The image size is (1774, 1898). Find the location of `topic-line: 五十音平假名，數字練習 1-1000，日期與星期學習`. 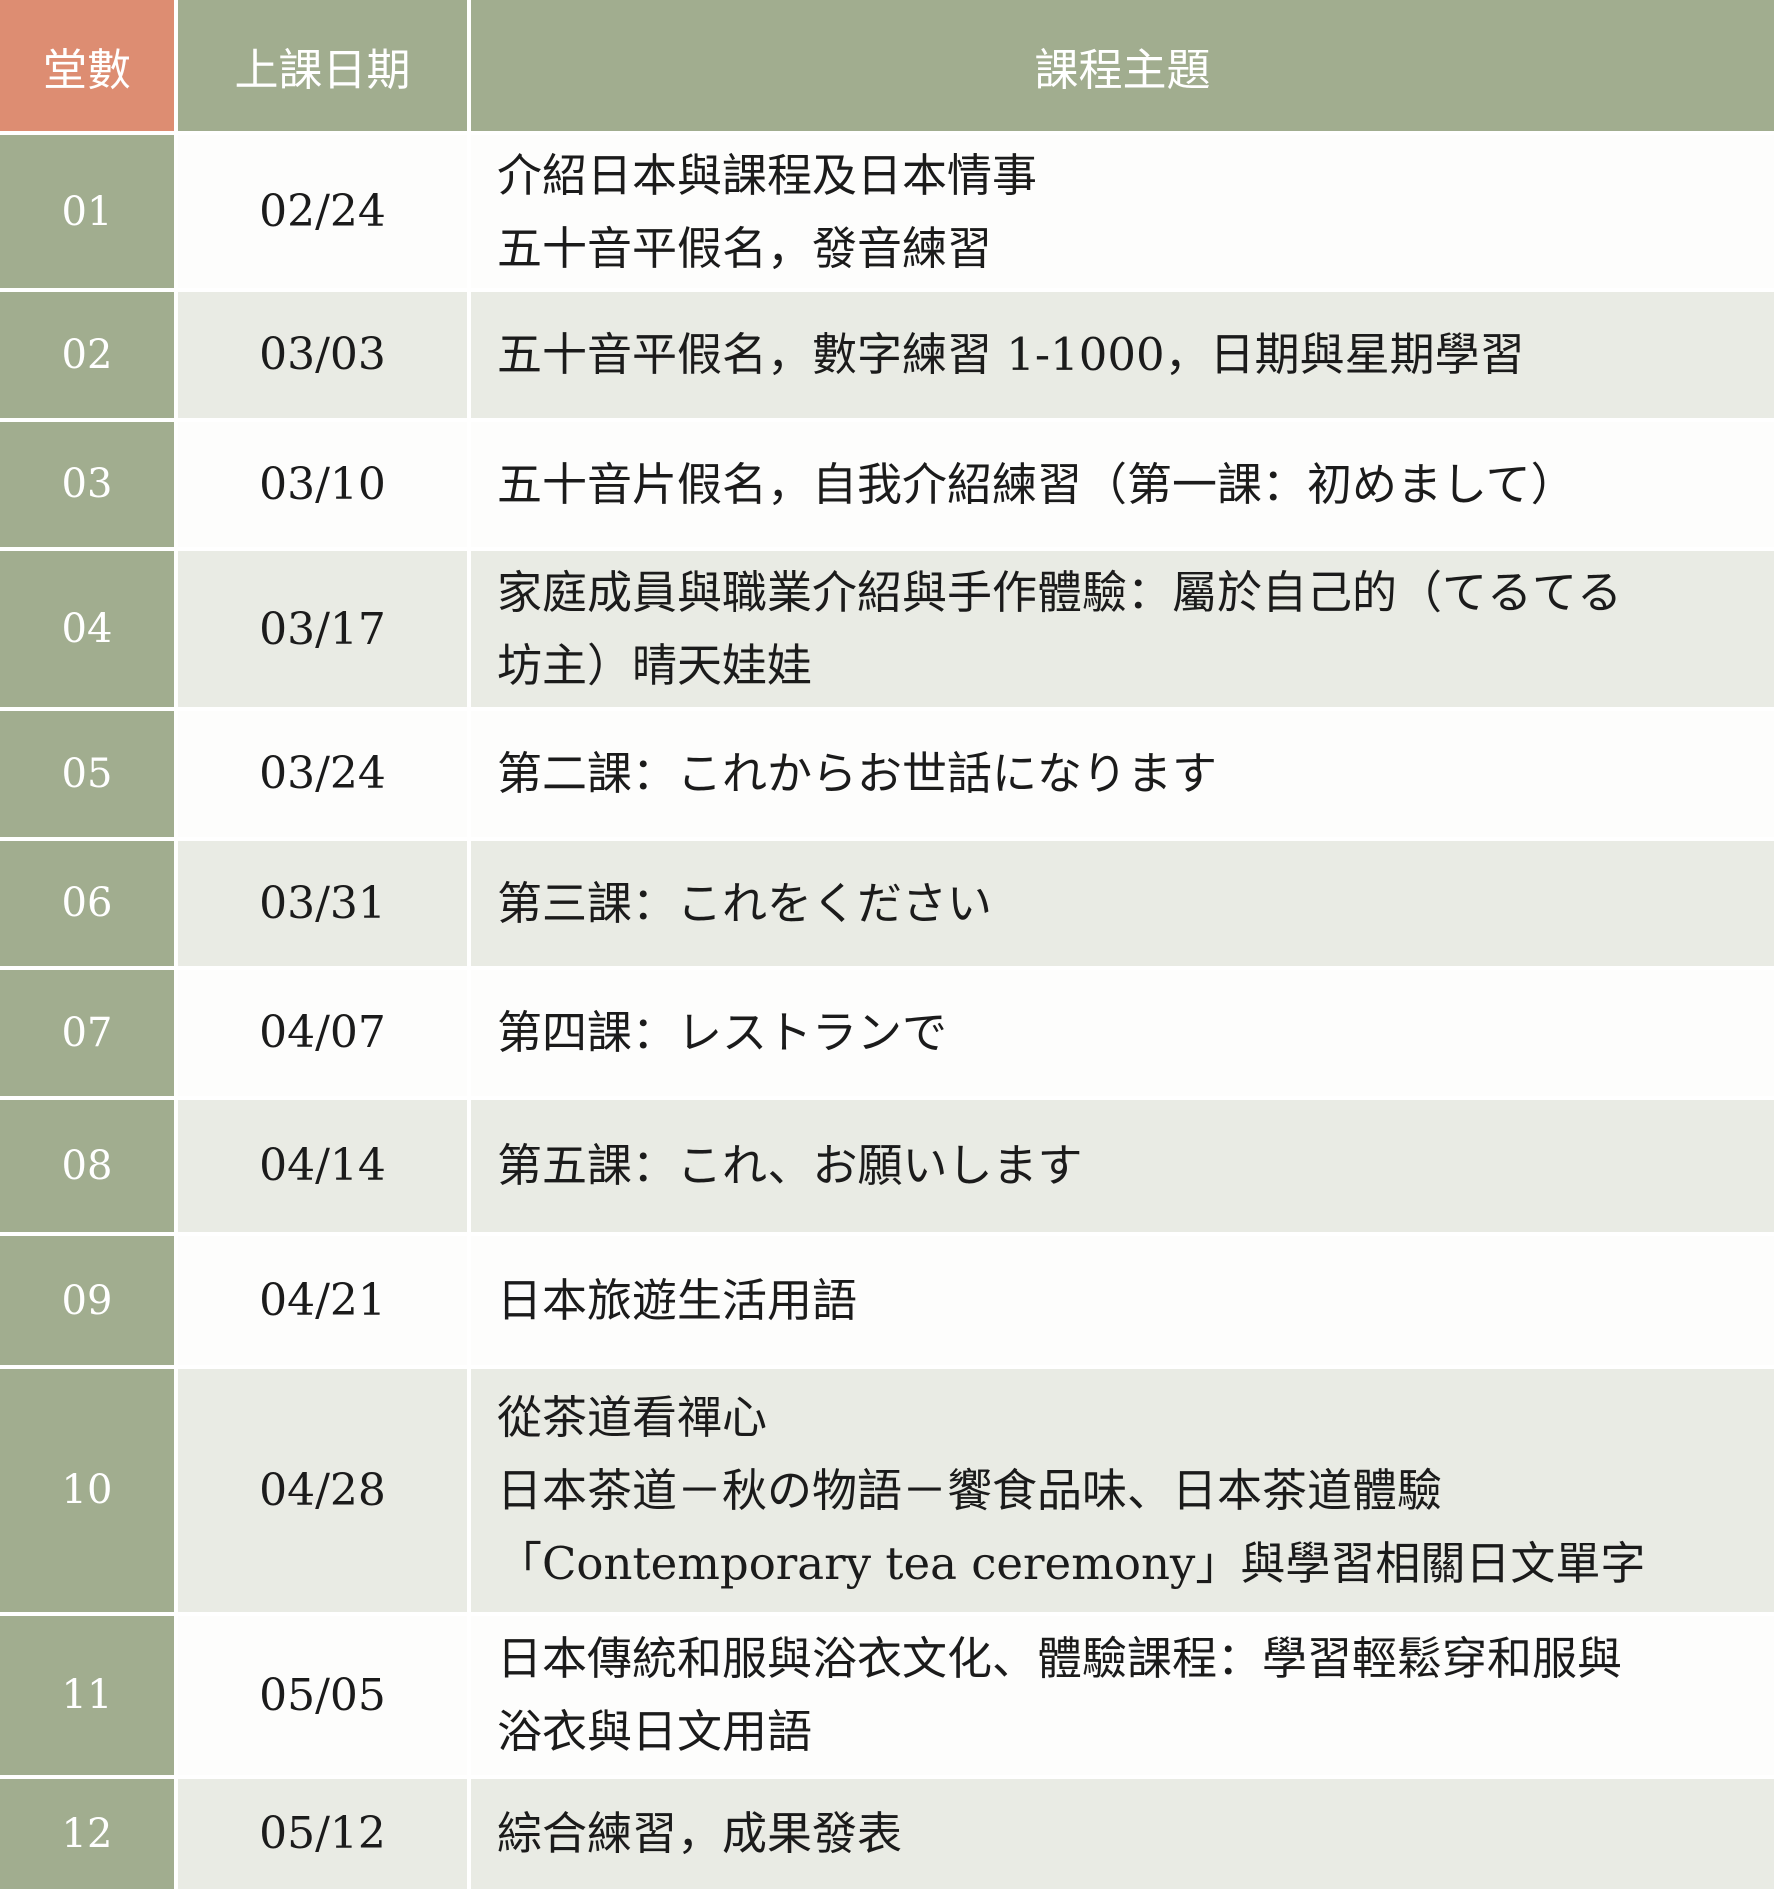

topic-line: 五十音平假名，數字練習 1-1000，日期與星期學習 is located at coordinates (1011, 355).